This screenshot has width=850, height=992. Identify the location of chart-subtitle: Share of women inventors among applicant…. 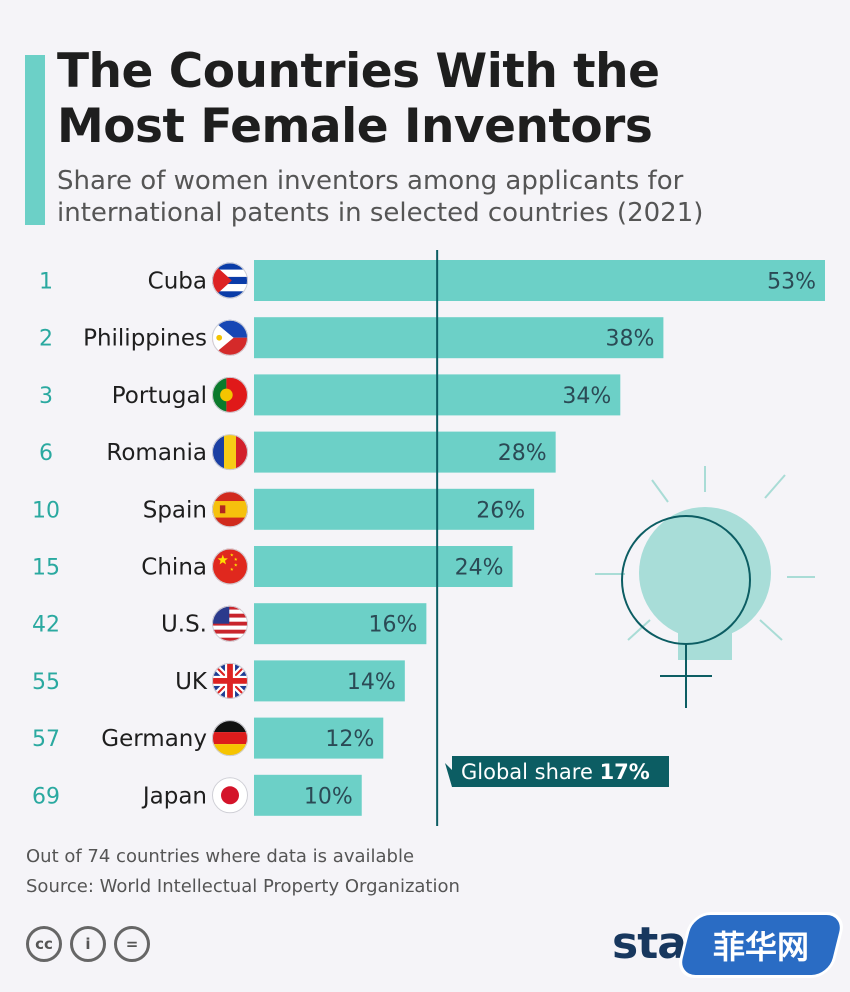
(380, 197).